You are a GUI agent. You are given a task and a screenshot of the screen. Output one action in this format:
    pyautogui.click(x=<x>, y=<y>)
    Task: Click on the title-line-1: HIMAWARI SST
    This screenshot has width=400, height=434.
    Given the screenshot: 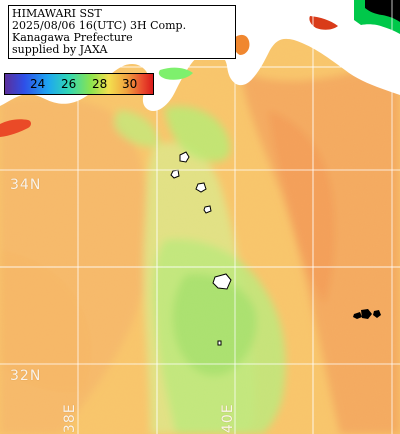 What is the action you would take?
    pyautogui.click(x=57, y=13)
    